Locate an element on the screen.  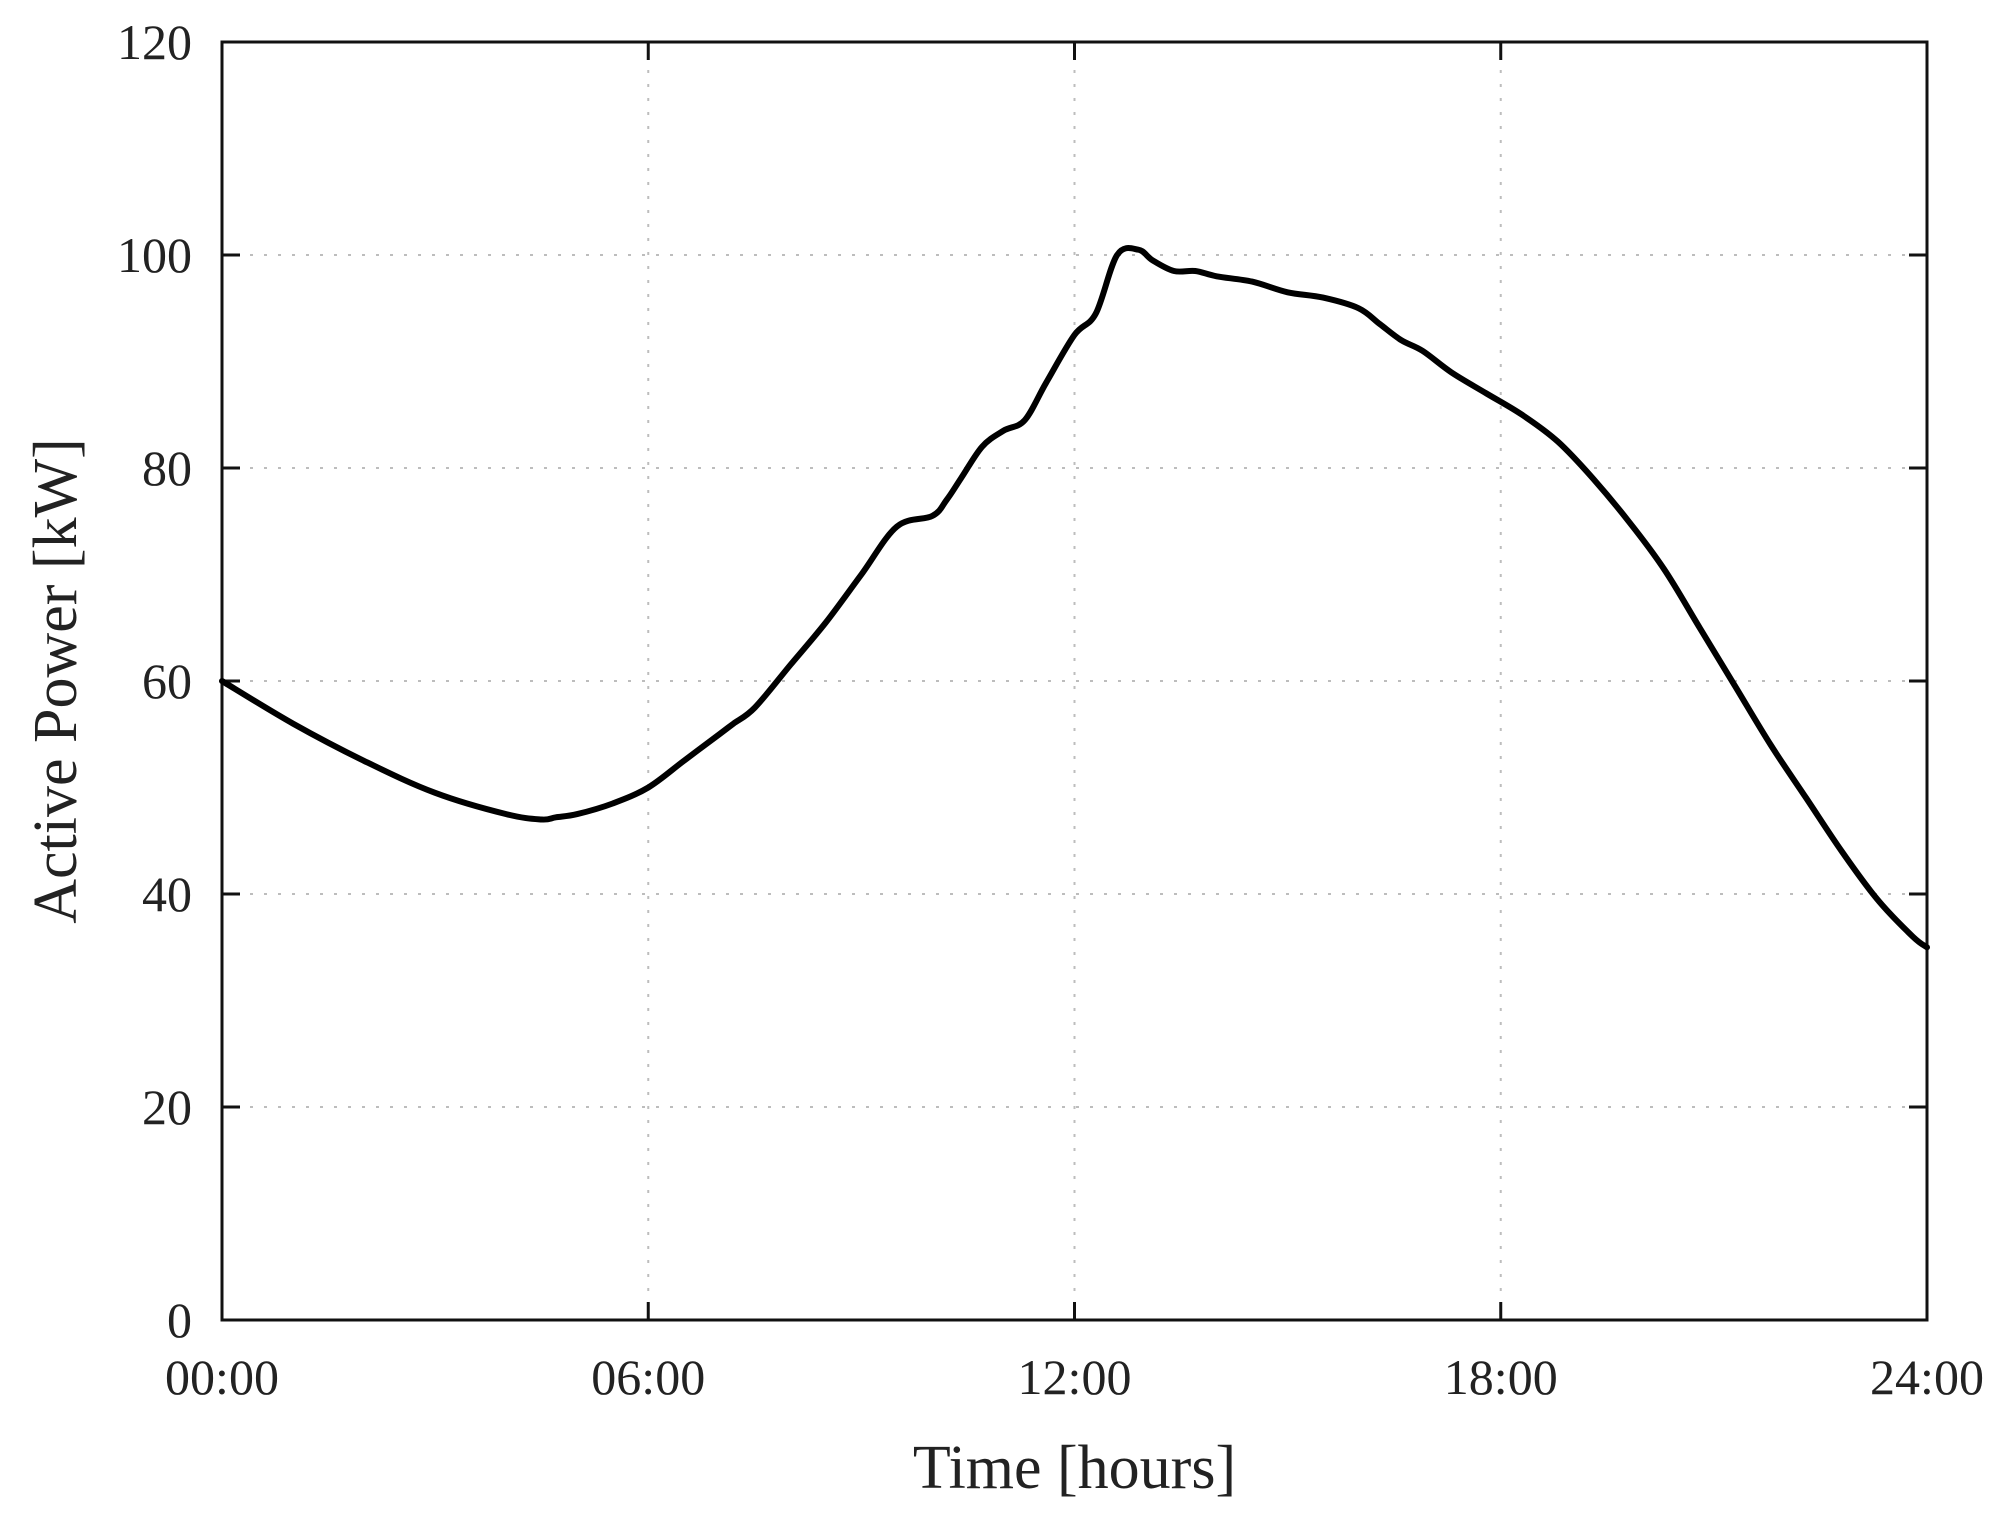
y-tick-label: 40 is located at coordinates (167, 894).